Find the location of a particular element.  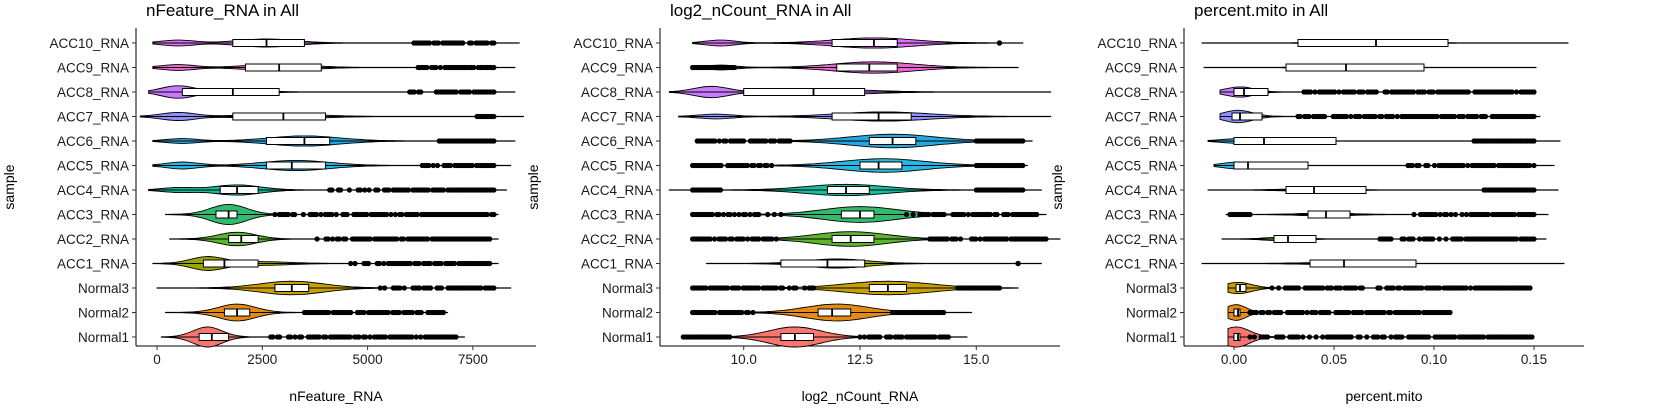

y-axis-label: sample is located at coordinates (1057, 186).